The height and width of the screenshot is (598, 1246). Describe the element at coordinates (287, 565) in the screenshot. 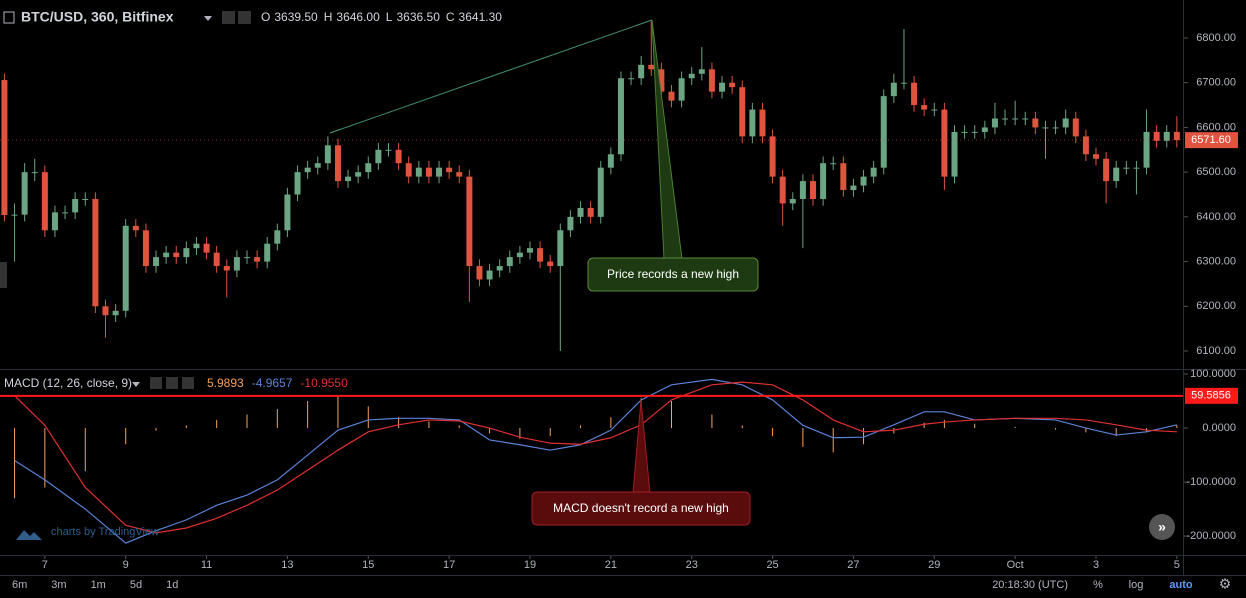

I see `x-tick-label: 13` at that location.